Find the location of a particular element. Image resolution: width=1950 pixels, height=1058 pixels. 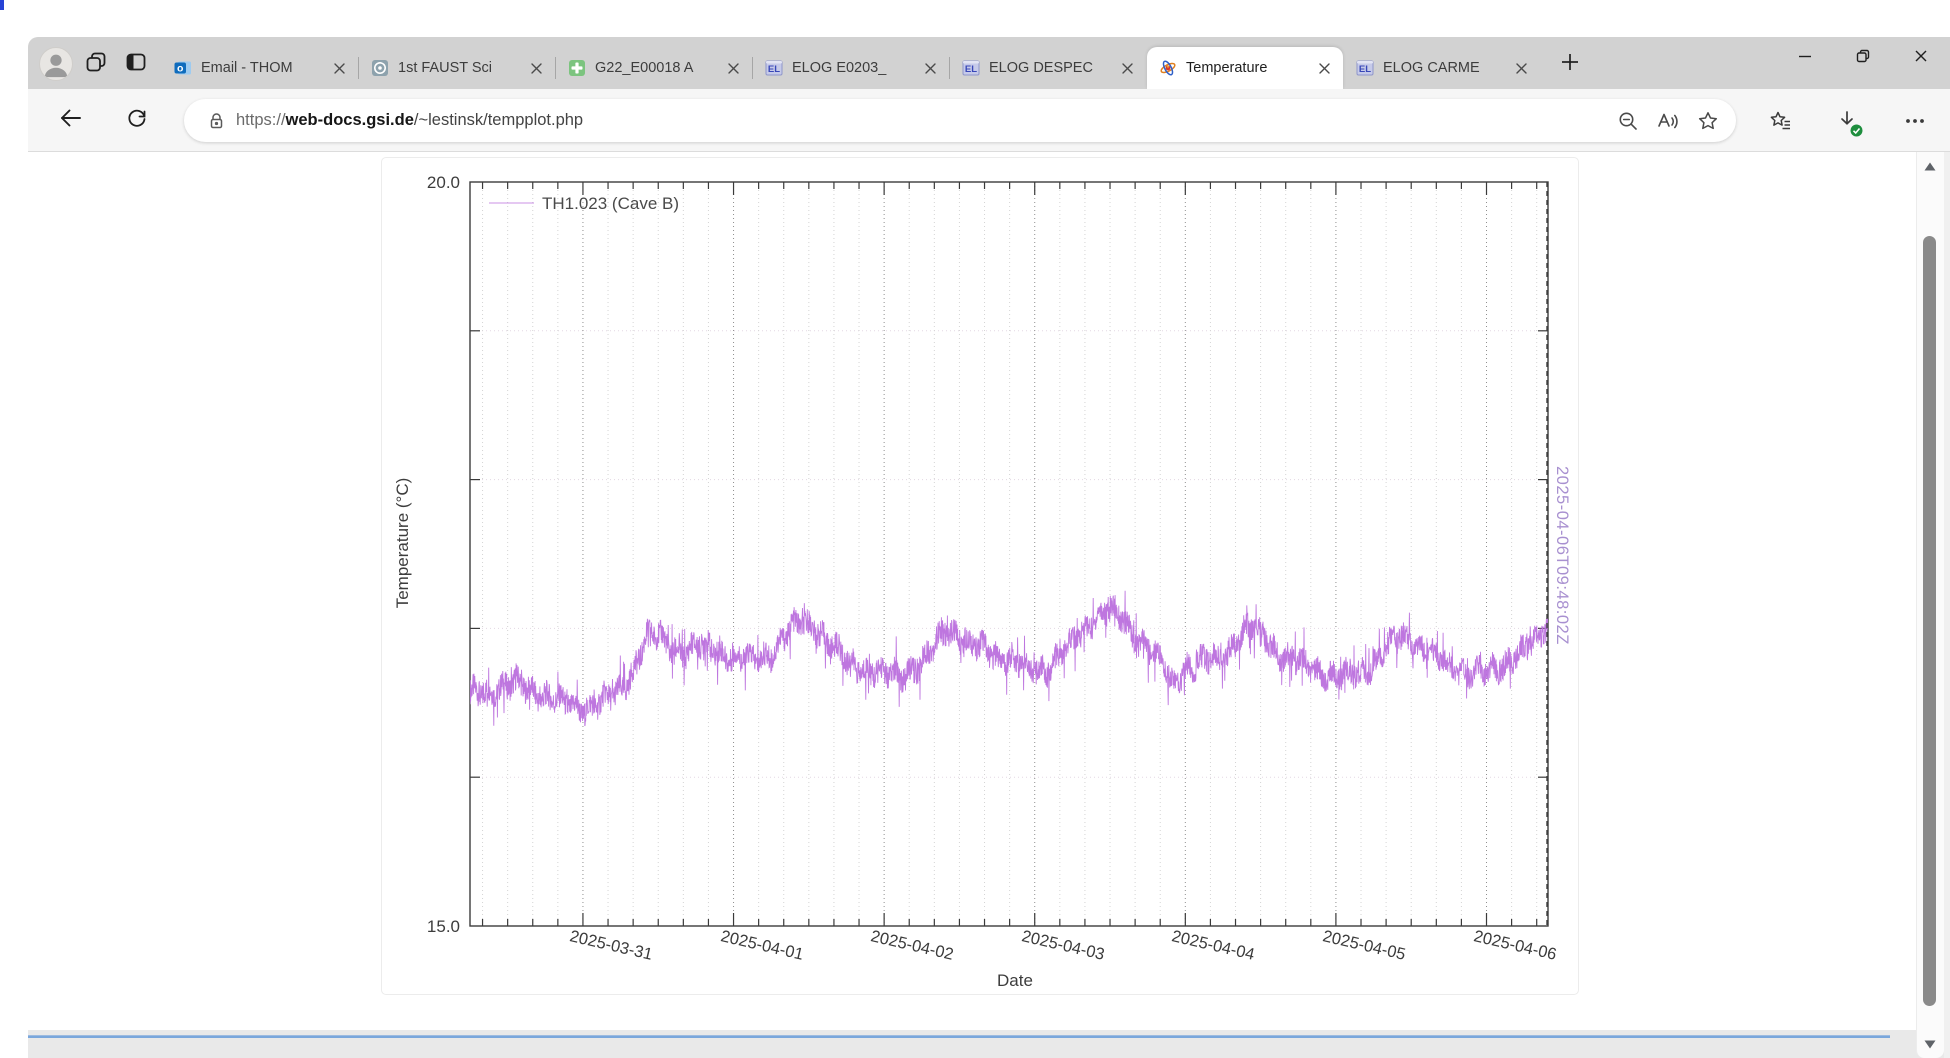

workspaces-button is located at coordinates (96, 64).